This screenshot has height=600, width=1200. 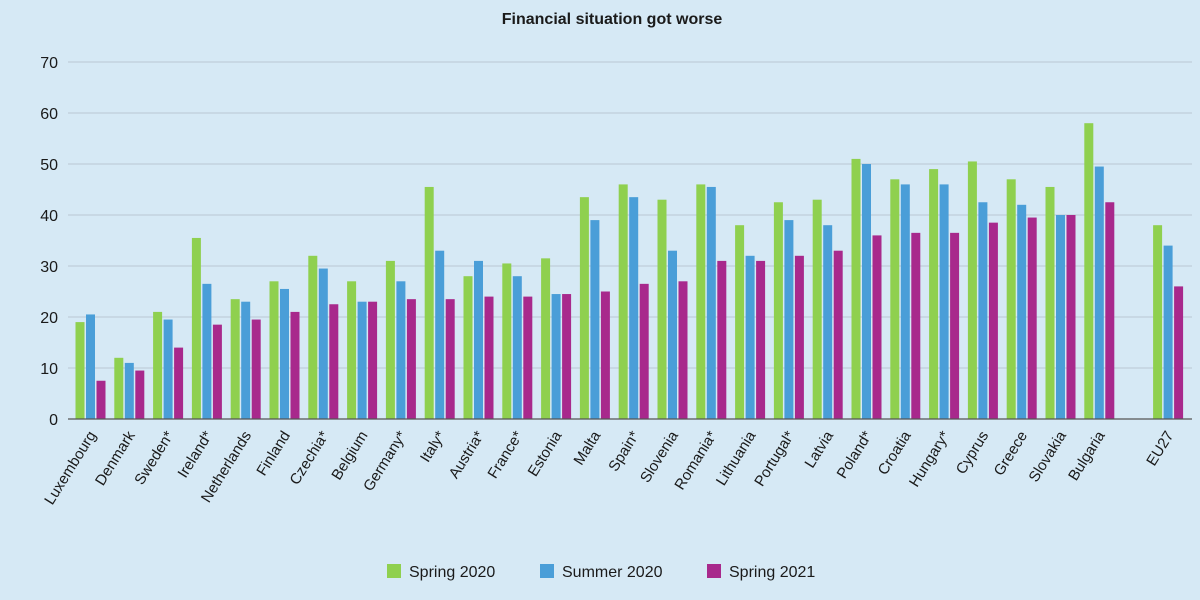 I want to click on y-axis-ticks: 0 10 20 30 40 50 60 70, so click(x=49, y=242).